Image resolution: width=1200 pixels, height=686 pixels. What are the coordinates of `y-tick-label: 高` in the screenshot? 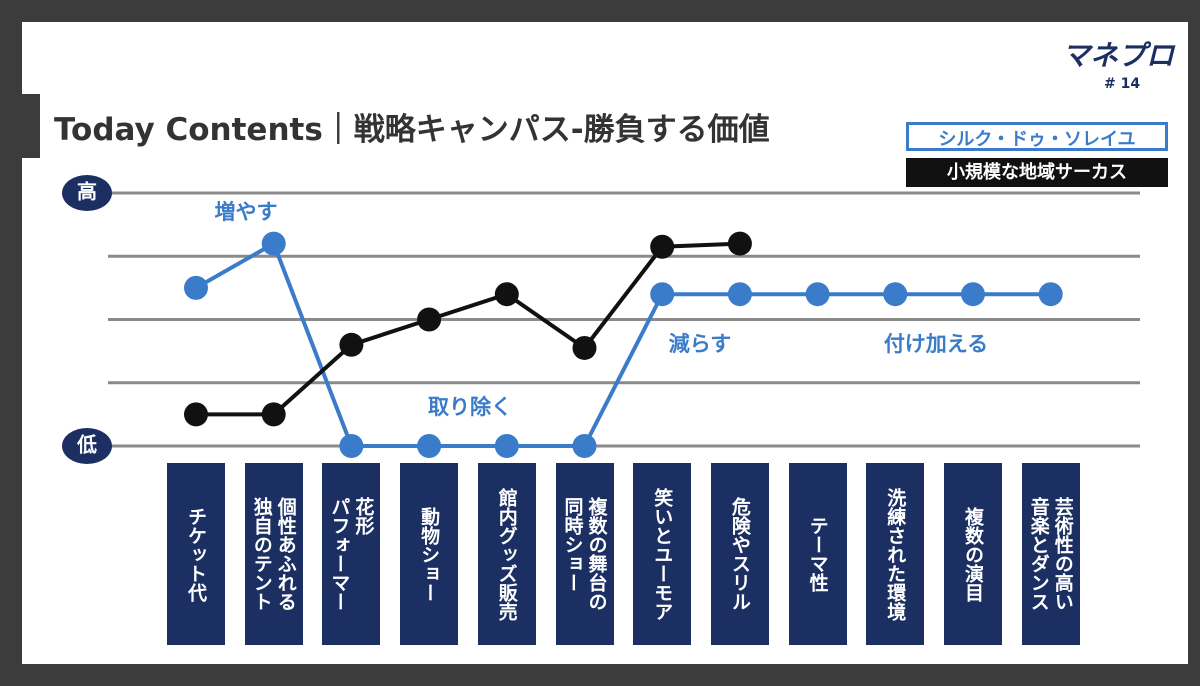 It's located at (87, 192).